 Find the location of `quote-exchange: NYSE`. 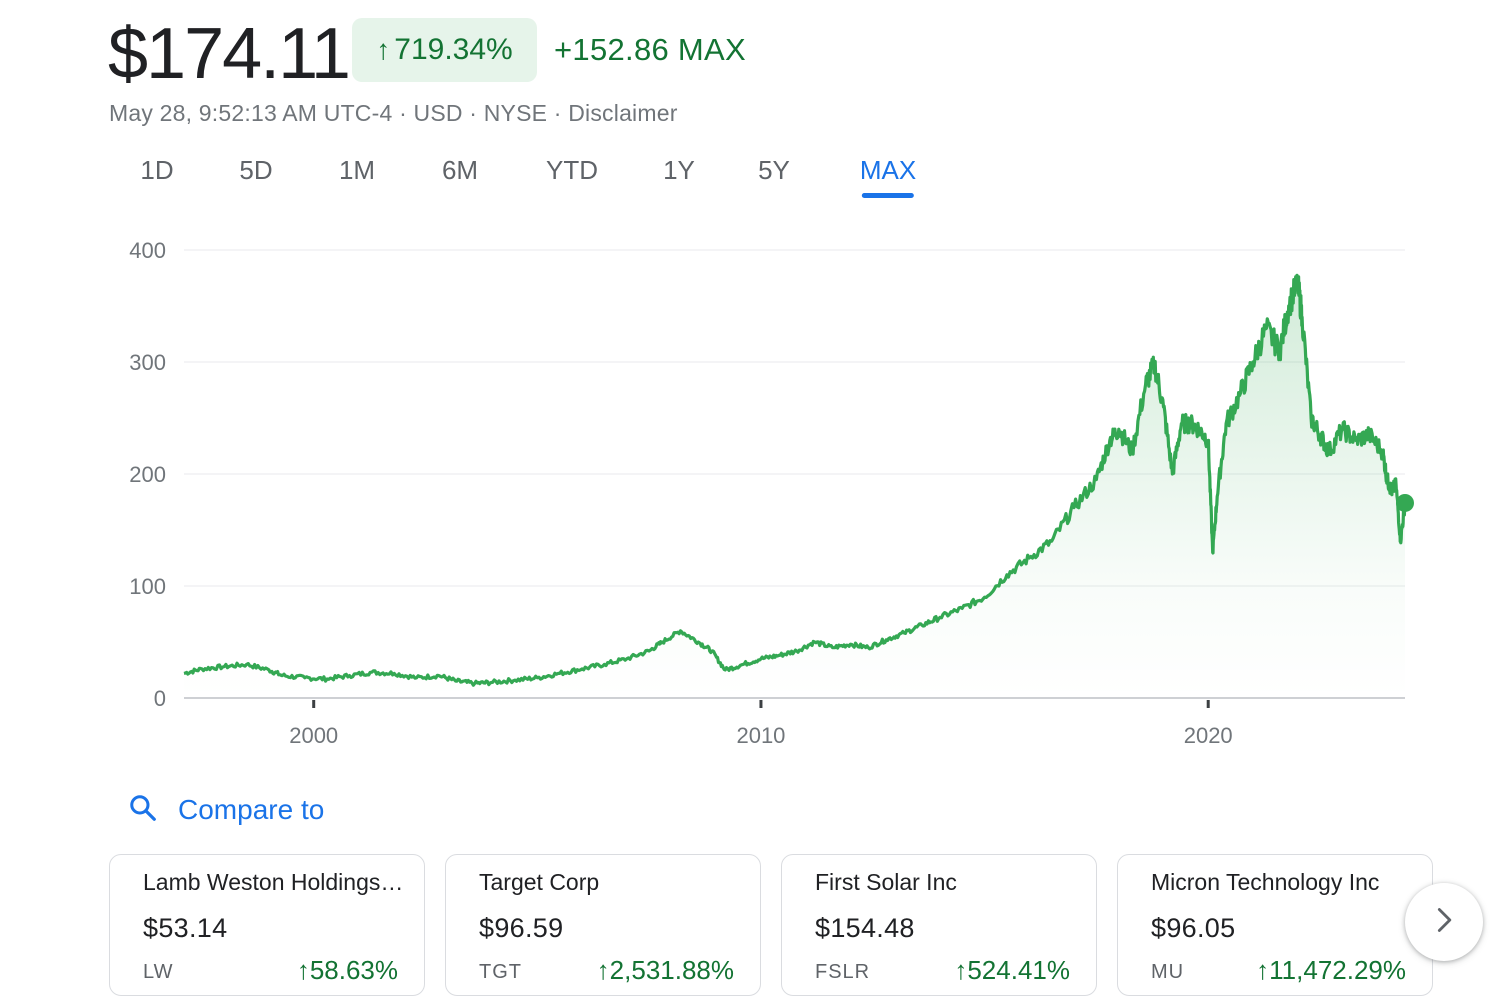

quote-exchange: NYSE is located at coordinates (515, 113).